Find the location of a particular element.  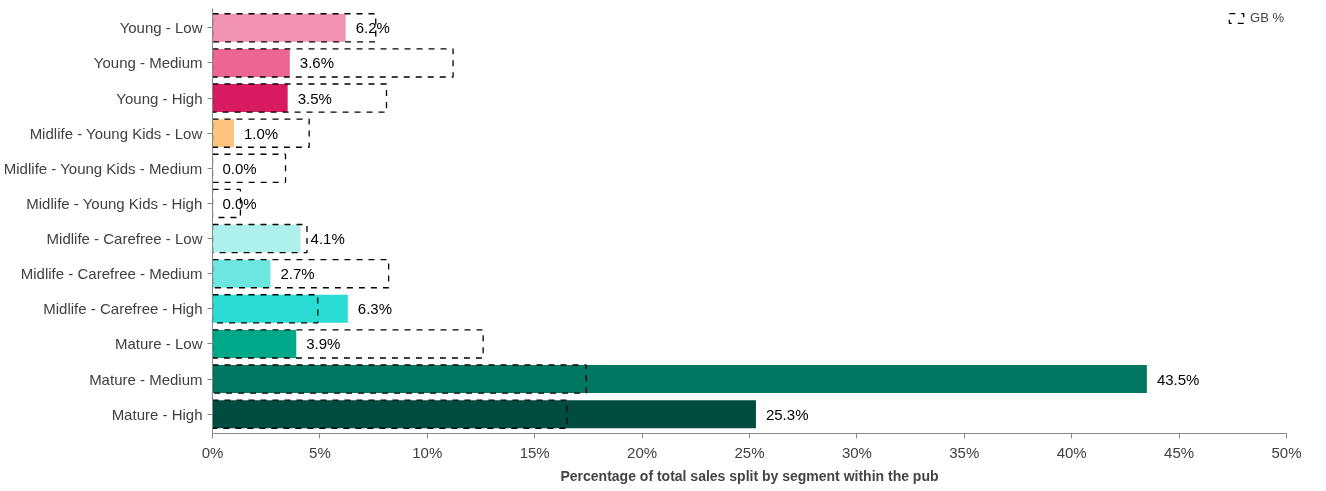

y-tick-label: Midlife - Carefree - Low is located at coordinates (124, 239).